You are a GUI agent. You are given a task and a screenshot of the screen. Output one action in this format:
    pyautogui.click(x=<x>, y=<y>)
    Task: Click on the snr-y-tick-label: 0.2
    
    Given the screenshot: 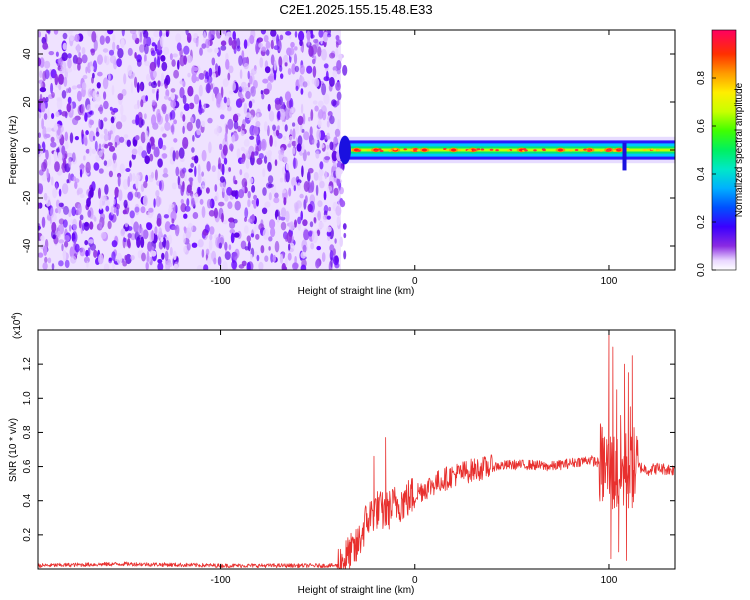 What is the action you would take?
    pyautogui.click(x=27, y=534)
    